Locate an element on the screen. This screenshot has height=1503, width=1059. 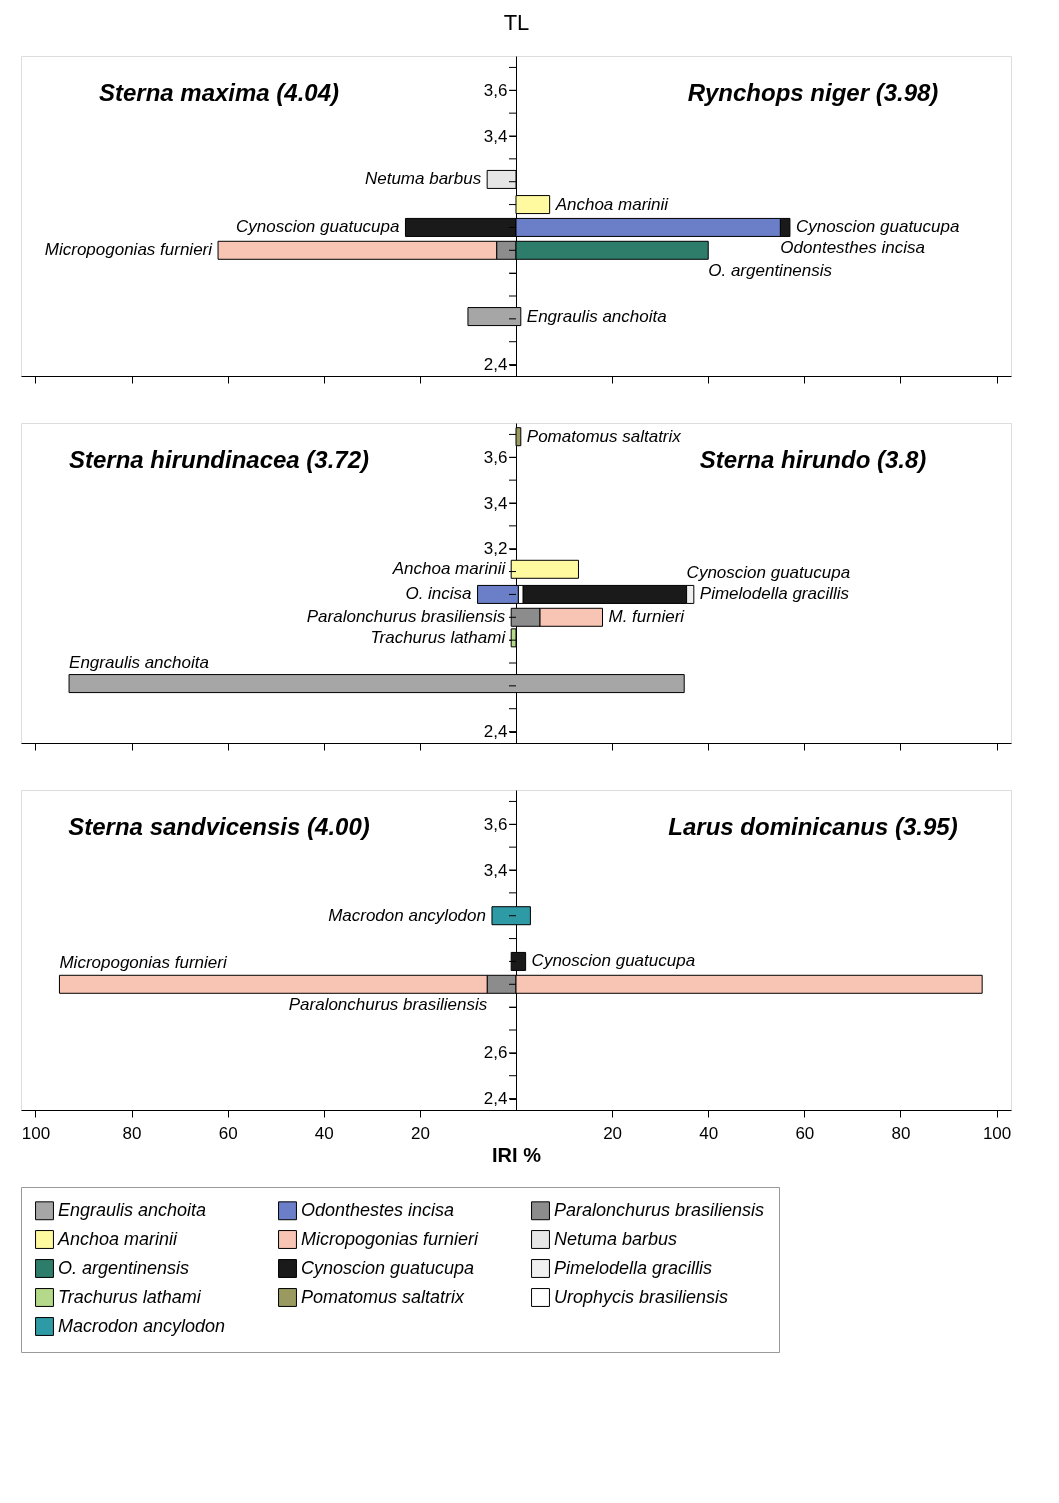
y-axis-title: TL is located at coordinates (516, 22).